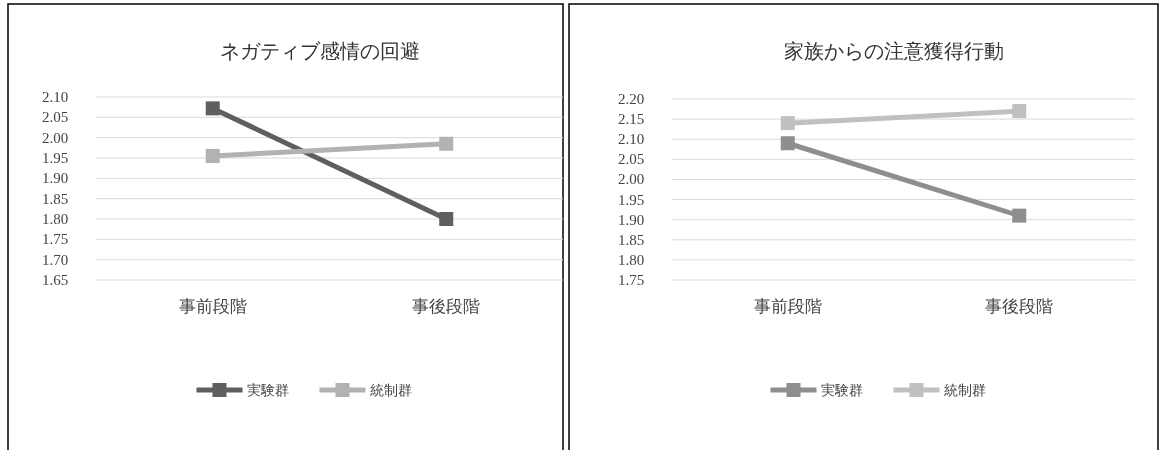  I want to click on y-tick-label: 1.70, so click(55, 259).